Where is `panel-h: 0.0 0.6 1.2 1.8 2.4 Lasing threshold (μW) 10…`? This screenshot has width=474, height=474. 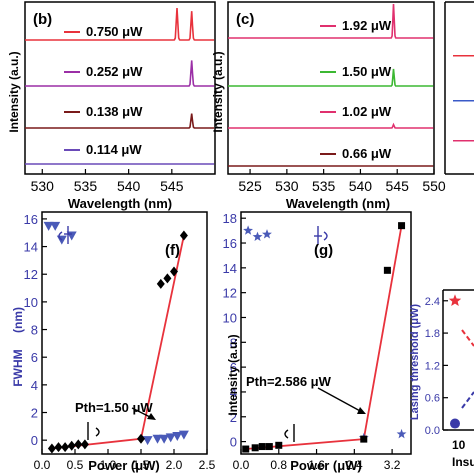
panel-h: 0.0 0.6 1.2 1.8 2.4 Lasing threshold (μW) 10… is located at coordinates (441, 379).